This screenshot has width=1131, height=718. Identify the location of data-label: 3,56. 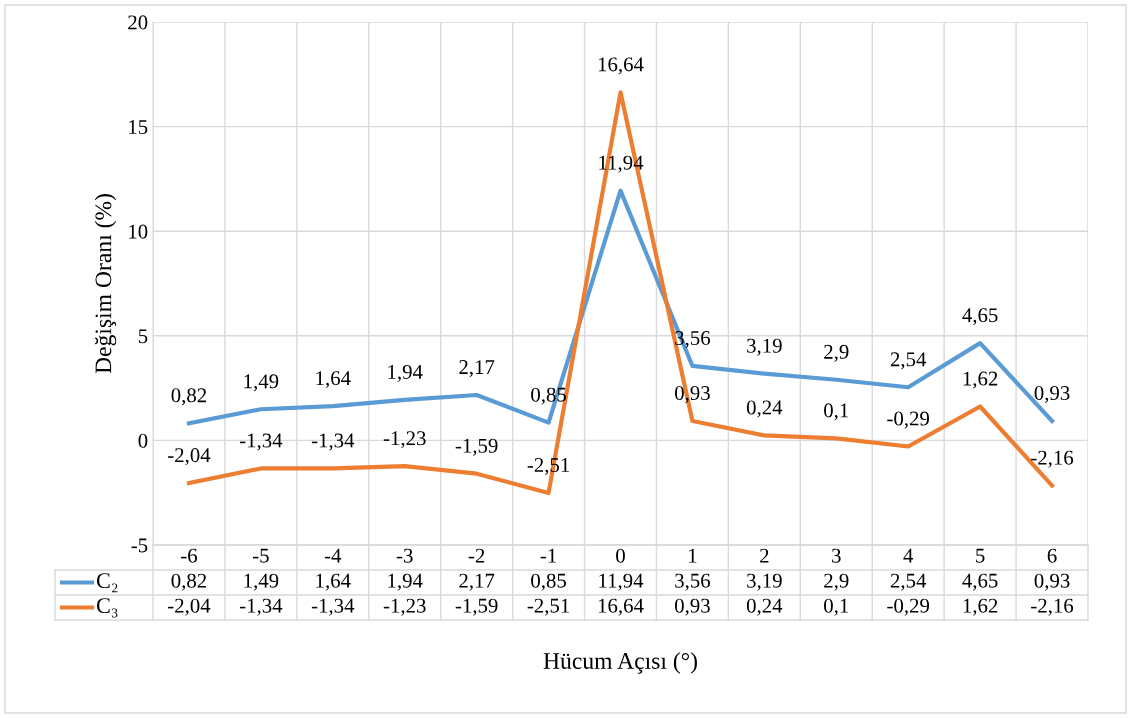
(693, 582).